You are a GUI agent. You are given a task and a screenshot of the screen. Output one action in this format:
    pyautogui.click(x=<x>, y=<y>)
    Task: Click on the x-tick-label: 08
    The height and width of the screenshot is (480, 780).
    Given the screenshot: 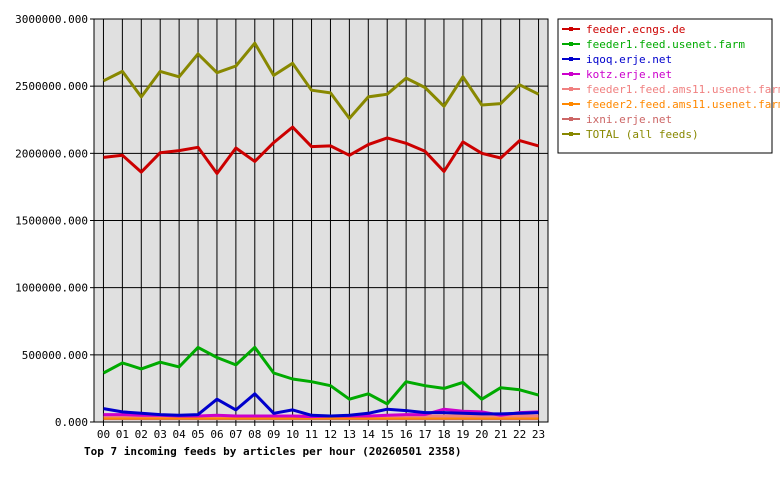 What is the action you would take?
    pyautogui.click(x=254, y=434)
    